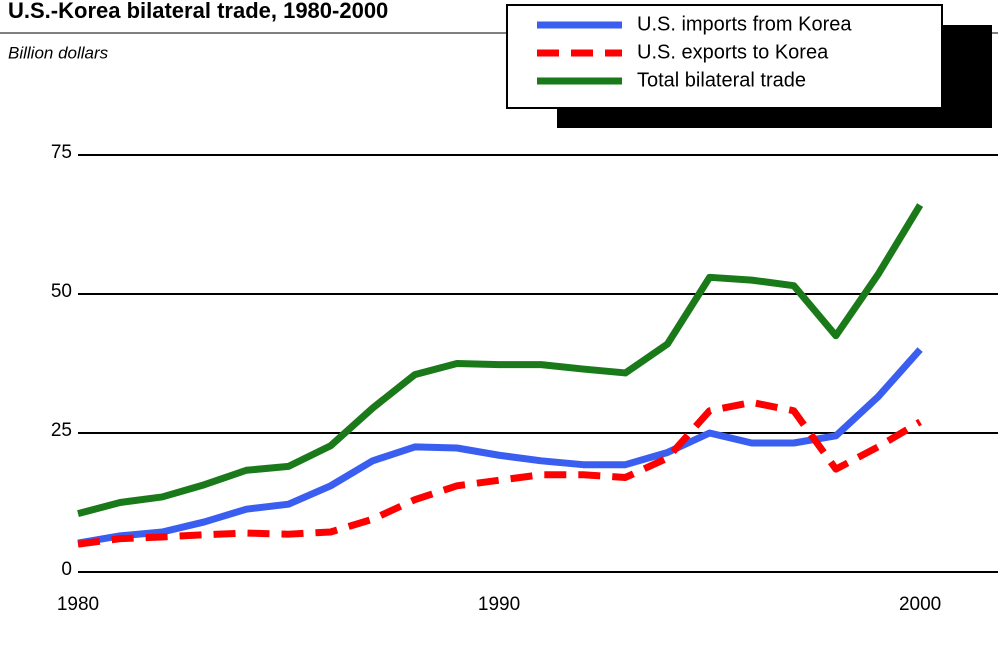 The height and width of the screenshot is (660, 998). I want to click on x-tick-label: 2000, so click(920, 604).